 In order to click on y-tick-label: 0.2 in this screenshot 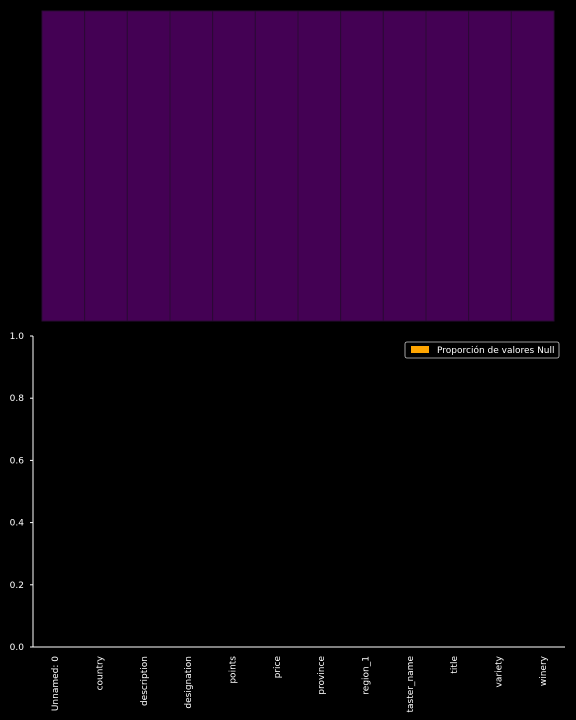, I will do `click(17, 586)`.